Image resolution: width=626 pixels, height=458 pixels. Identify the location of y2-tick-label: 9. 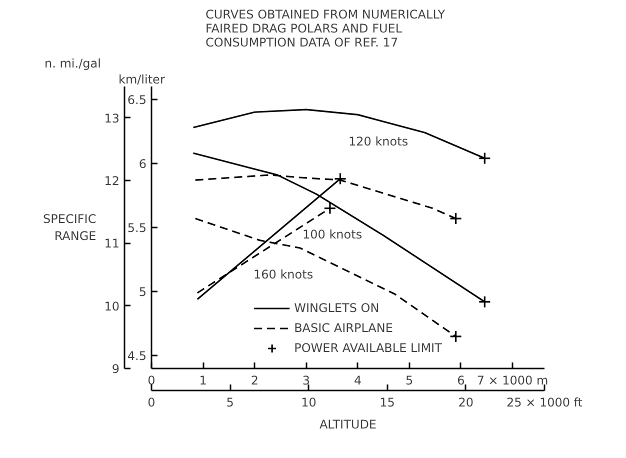
(116, 369).